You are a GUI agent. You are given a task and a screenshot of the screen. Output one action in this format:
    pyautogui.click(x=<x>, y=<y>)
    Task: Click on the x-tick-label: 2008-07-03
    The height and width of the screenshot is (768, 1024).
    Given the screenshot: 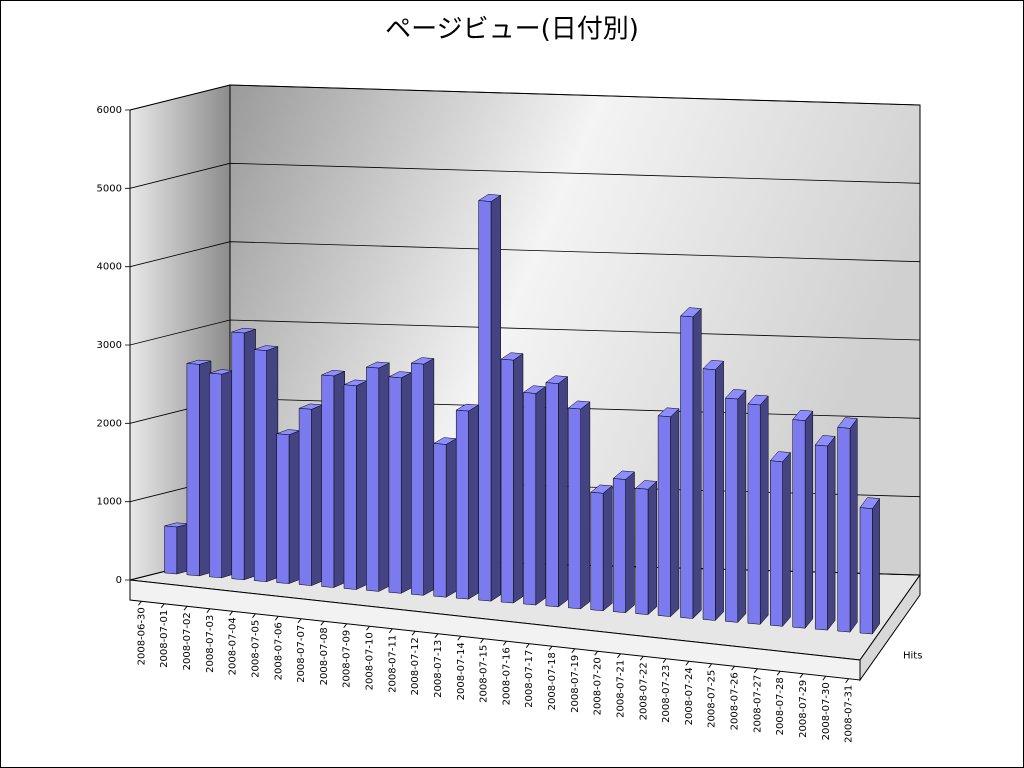 What is the action you would take?
    pyautogui.click(x=210, y=644)
    